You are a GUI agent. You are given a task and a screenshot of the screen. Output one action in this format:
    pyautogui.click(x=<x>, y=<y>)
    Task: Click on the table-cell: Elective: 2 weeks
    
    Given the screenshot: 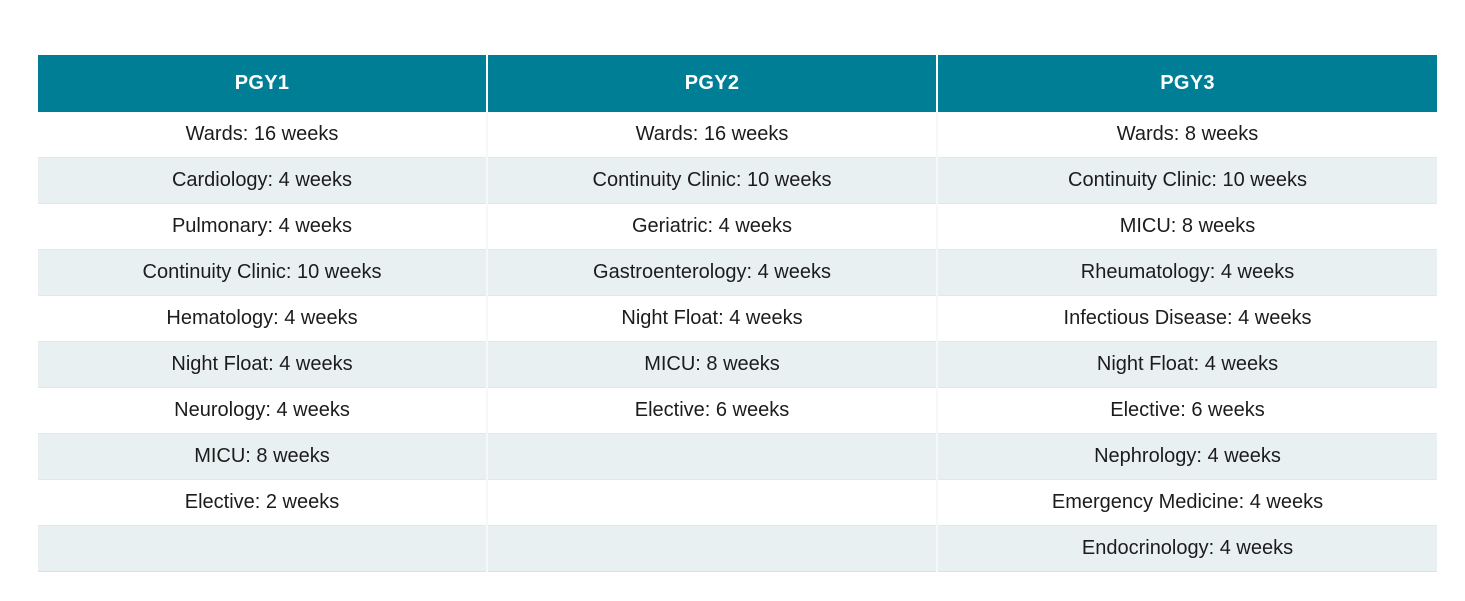 What is the action you would take?
    pyautogui.click(x=262, y=502)
    